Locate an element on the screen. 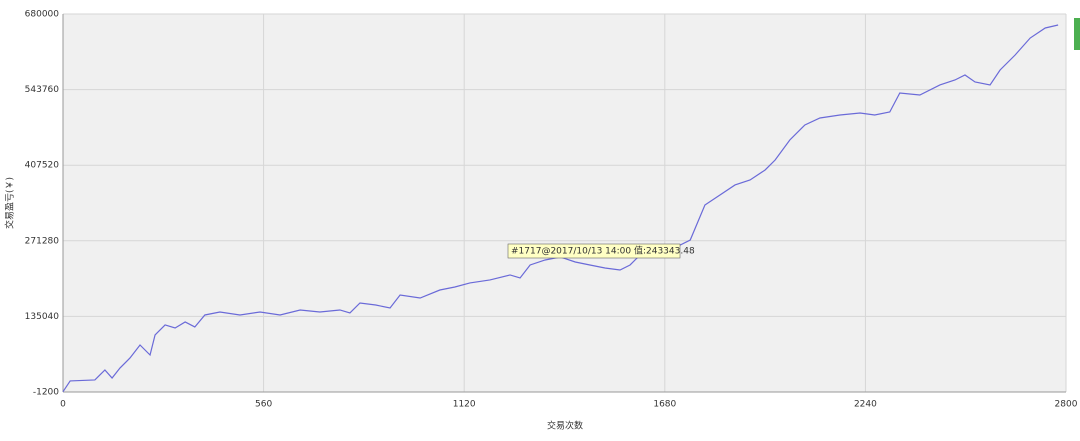 This screenshot has height=441, width=1080. y-axis-label: 交易盈亏(￥) is located at coordinates (10, 203).